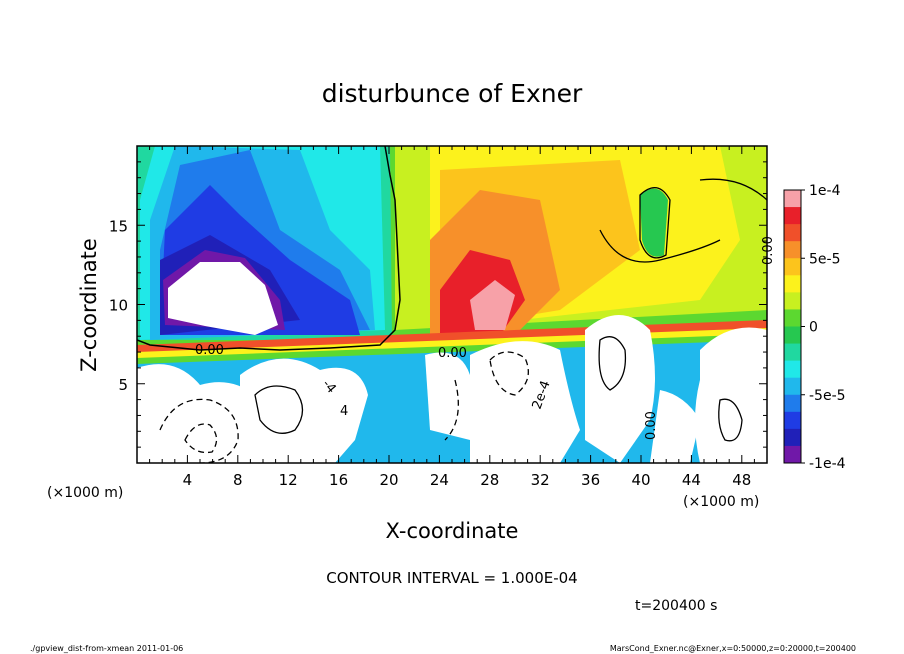  I want to click on x-tick-label: 28, so click(489, 480).